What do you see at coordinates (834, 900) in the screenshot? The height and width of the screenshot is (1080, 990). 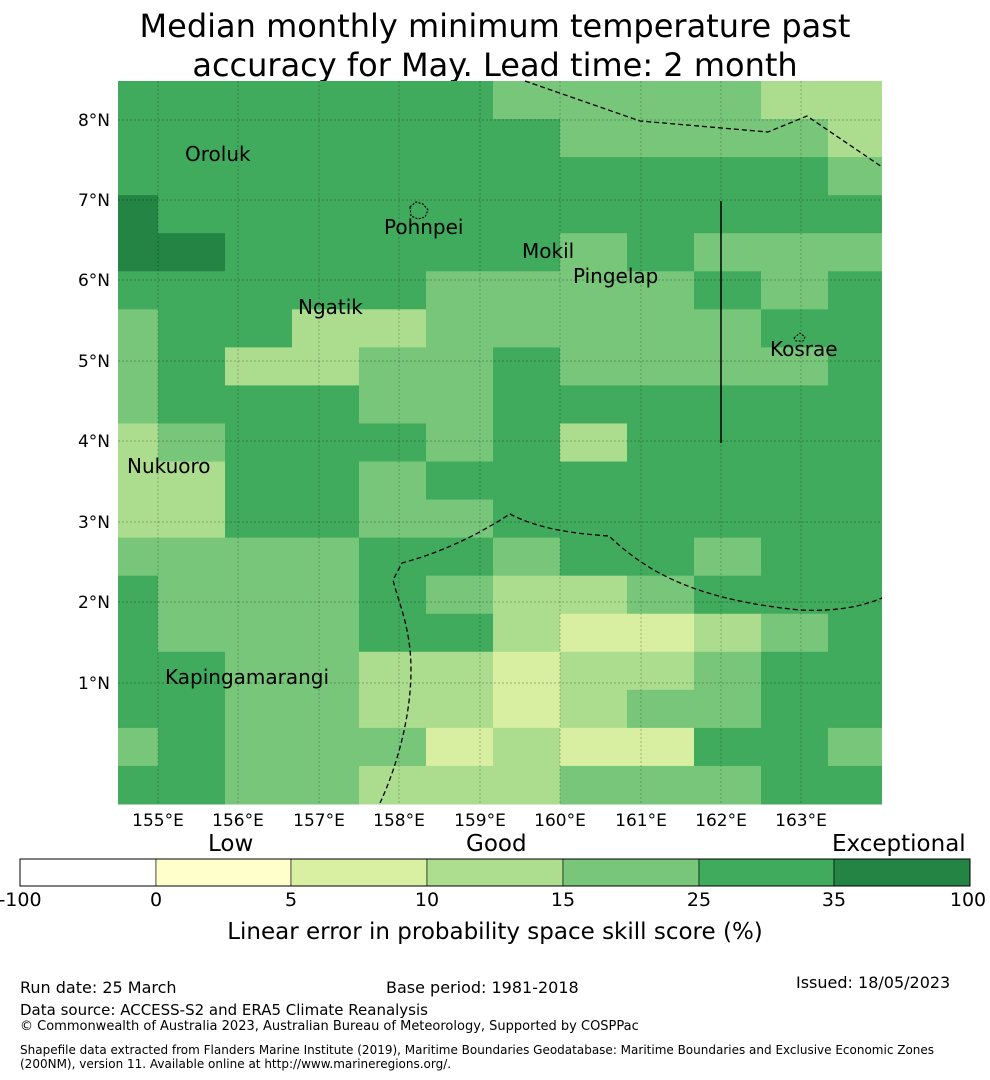 I see `colorbar-tick-label: 35` at bounding box center [834, 900].